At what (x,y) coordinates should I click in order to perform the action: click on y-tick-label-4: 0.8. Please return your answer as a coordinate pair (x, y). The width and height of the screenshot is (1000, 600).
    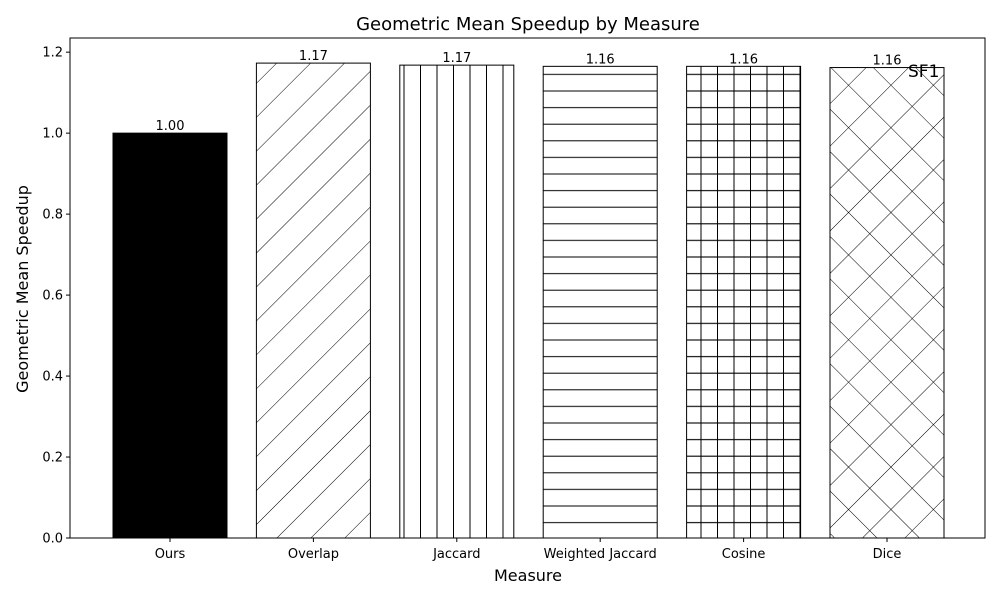
    Looking at the image, I should click on (52, 215).